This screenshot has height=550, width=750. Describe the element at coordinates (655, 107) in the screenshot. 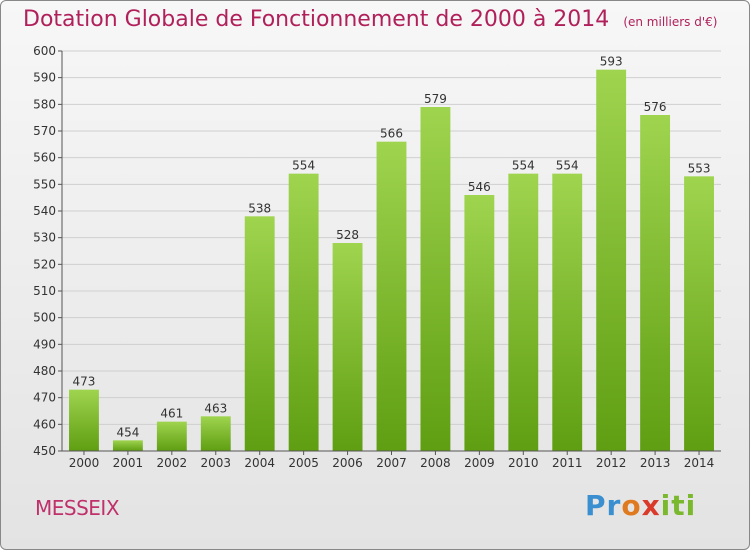

I see `data-label-2013: 576` at that location.